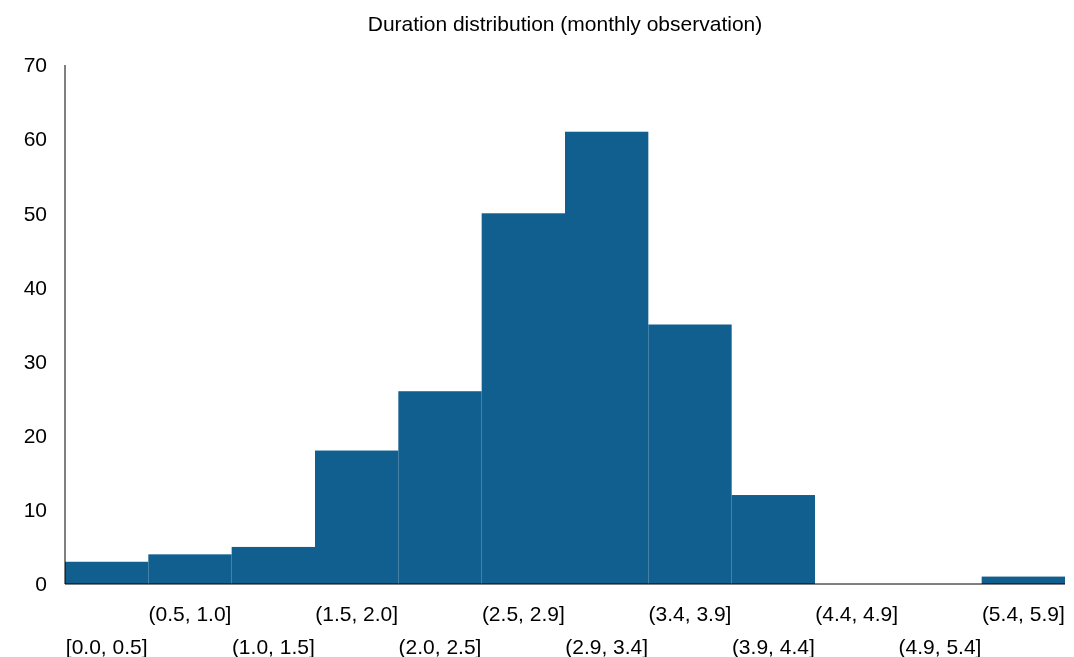 The height and width of the screenshot is (657, 1074). What do you see at coordinates (35, 361) in the screenshot?
I see `y-tick-label: 30` at bounding box center [35, 361].